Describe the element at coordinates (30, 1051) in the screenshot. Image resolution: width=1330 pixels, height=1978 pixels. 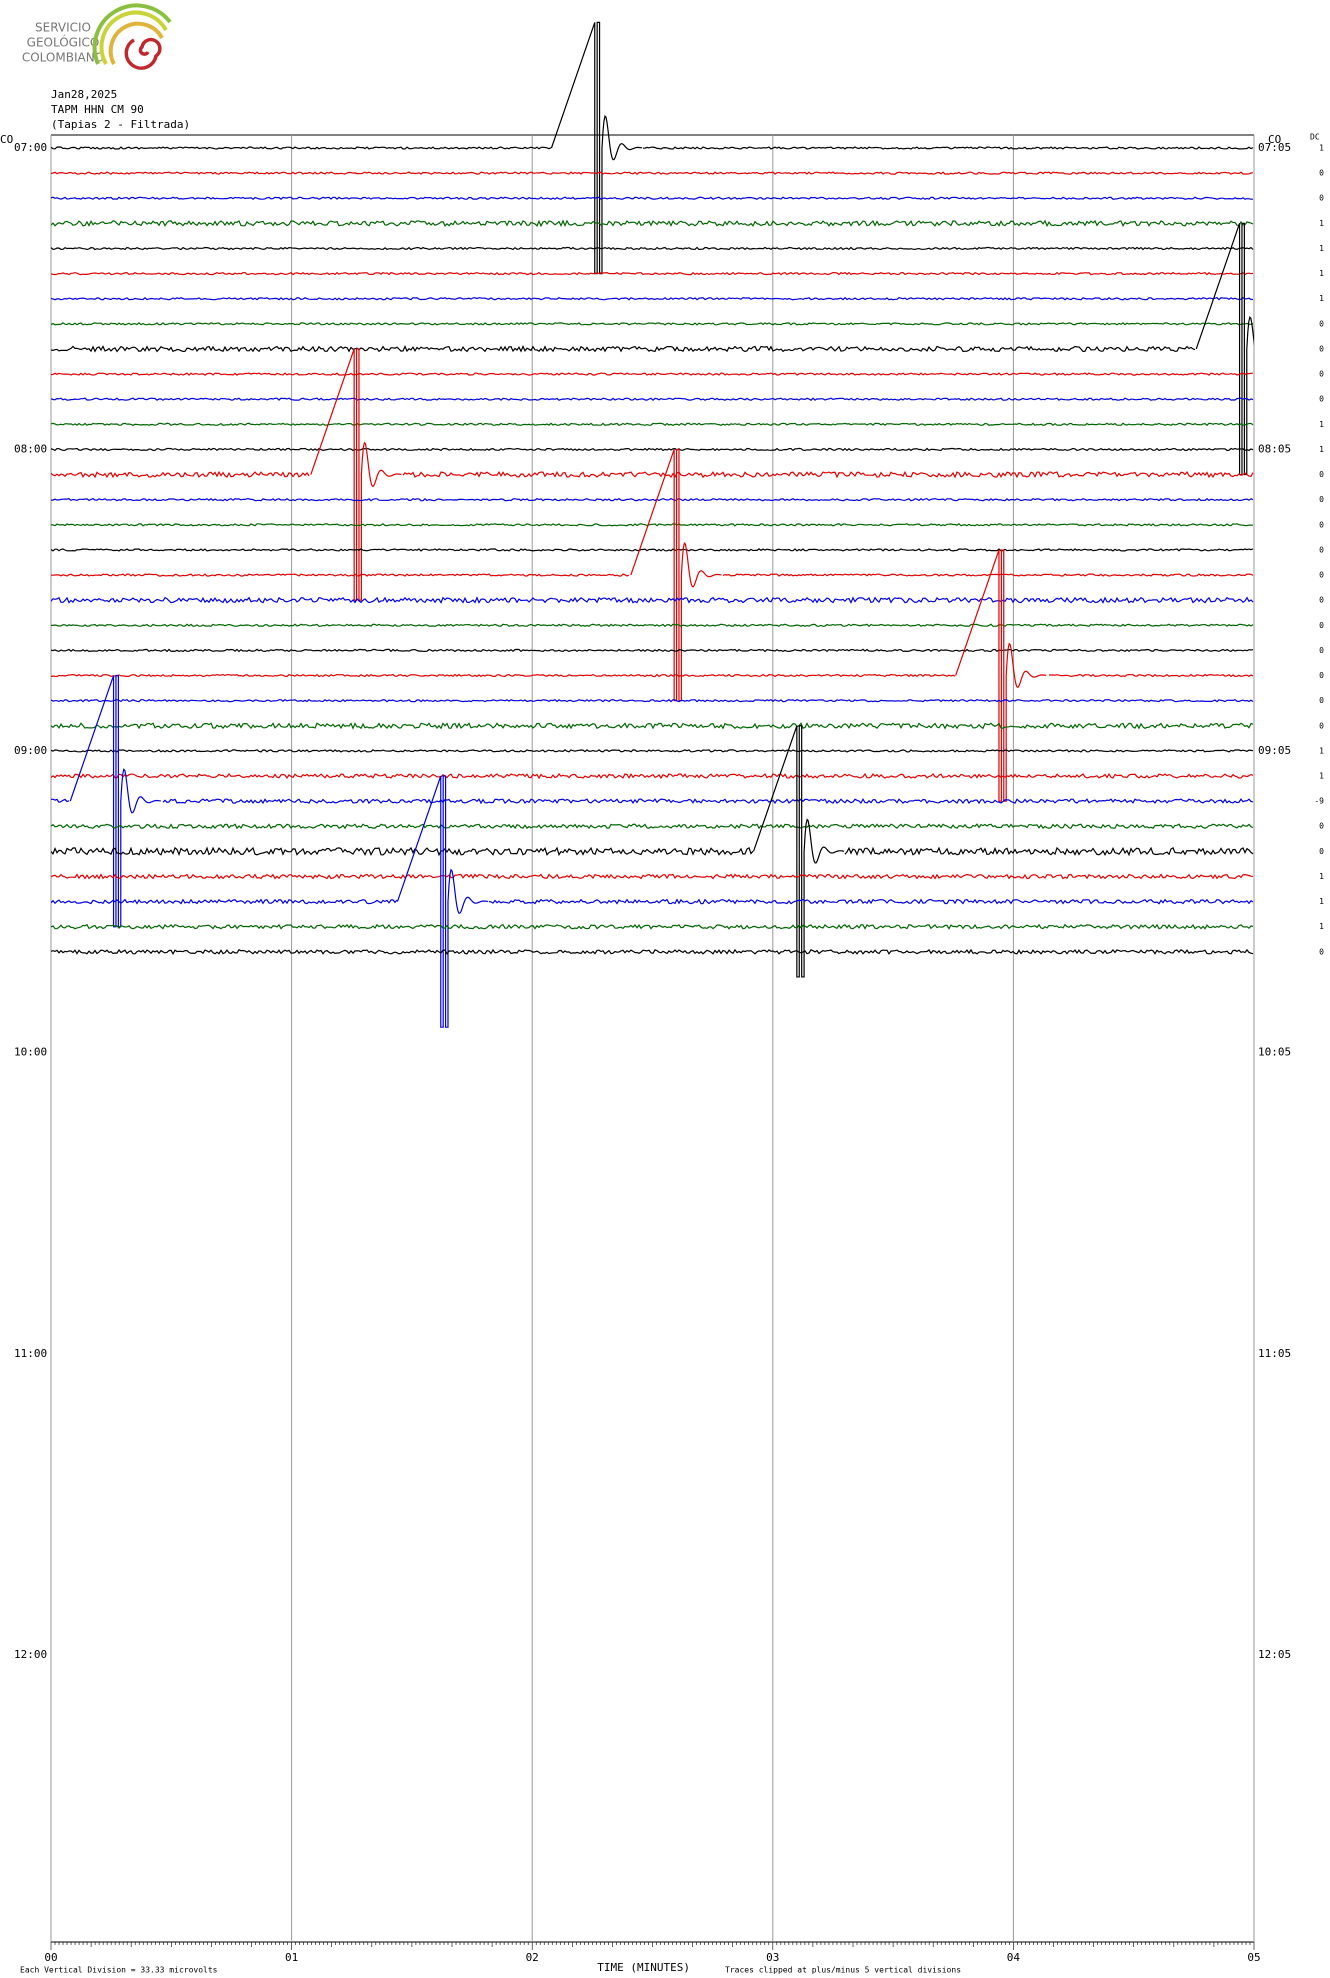
I see `hour-label-left: 10:00` at that location.